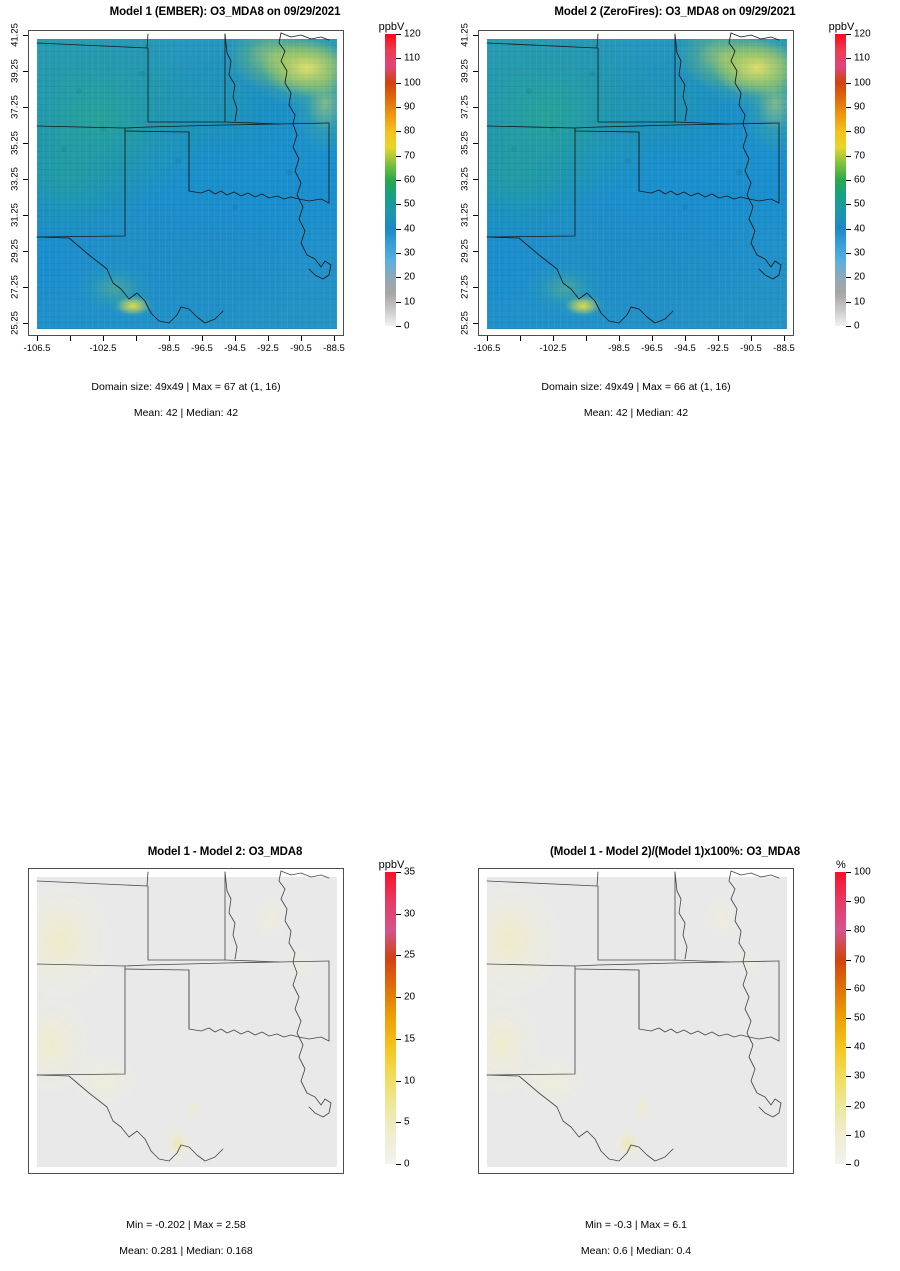  Describe the element at coordinates (225, 12) in the screenshot. I see `panel-title: Model 1 (EMBER): O3_MDA8 on 09/29/2021` at that location.